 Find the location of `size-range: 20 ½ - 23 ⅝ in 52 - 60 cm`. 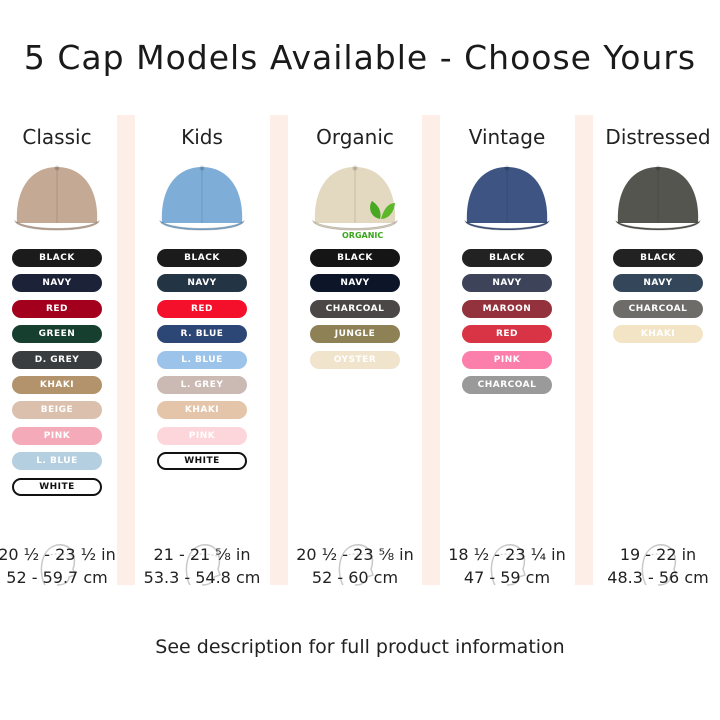

size-range: 20 ½ - 23 ⅝ in 52 - 60 cm is located at coordinates (355, 566).